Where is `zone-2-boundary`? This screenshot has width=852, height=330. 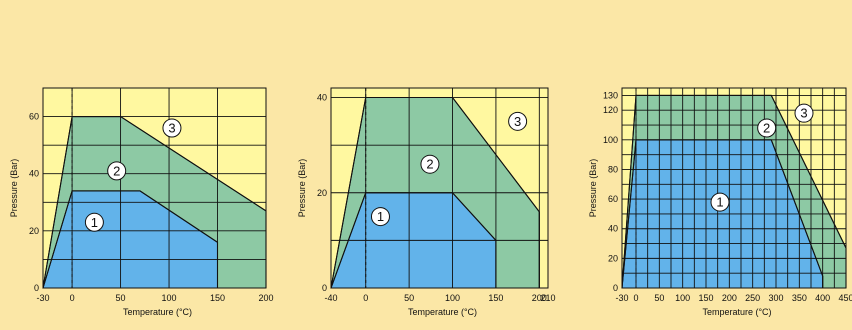
zone-2-boundary is located at coordinates (435, 192).